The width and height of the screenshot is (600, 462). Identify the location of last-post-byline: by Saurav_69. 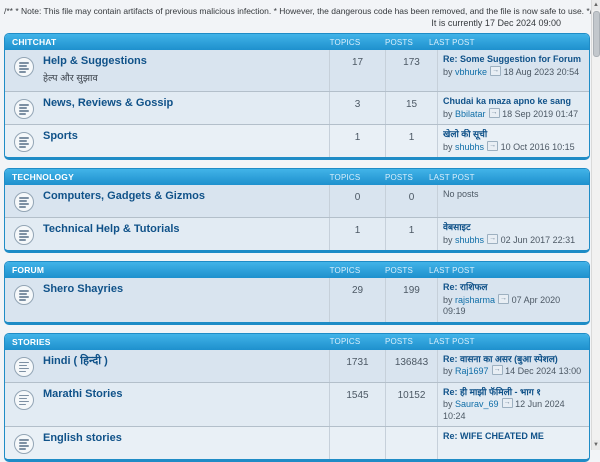
(479, 404).